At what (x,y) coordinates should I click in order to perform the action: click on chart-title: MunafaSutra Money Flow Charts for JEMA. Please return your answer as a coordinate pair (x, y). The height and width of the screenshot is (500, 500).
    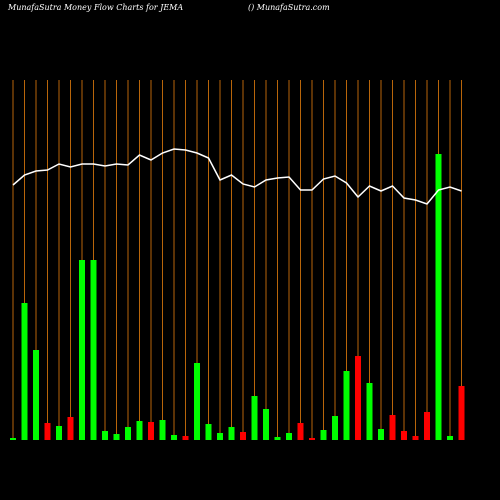
    Looking at the image, I should click on (95, 7).